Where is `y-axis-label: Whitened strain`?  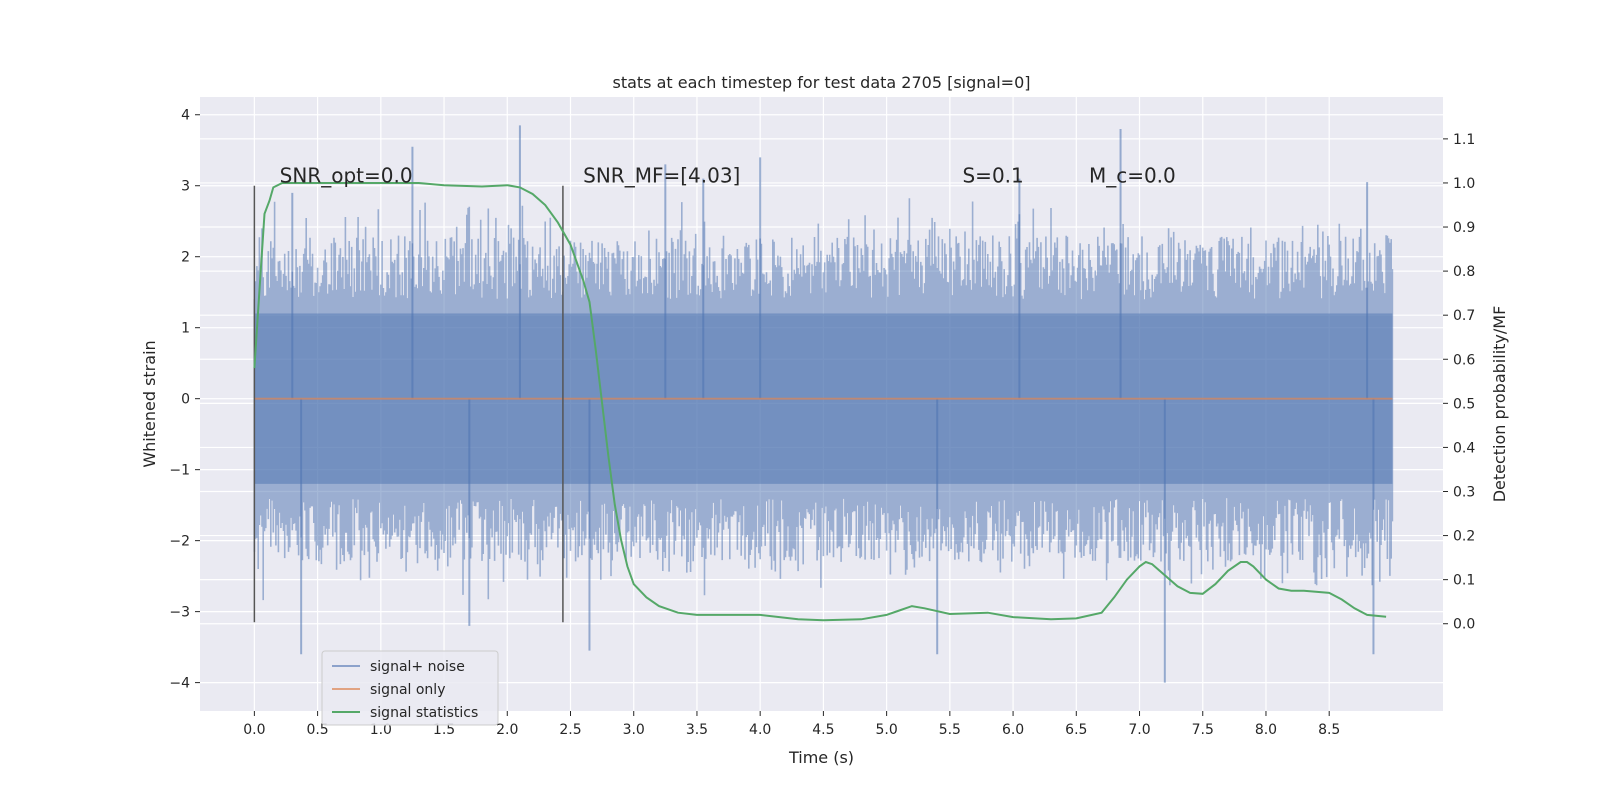
y-axis-label: Whitened strain is located at coordinates (149, 403).